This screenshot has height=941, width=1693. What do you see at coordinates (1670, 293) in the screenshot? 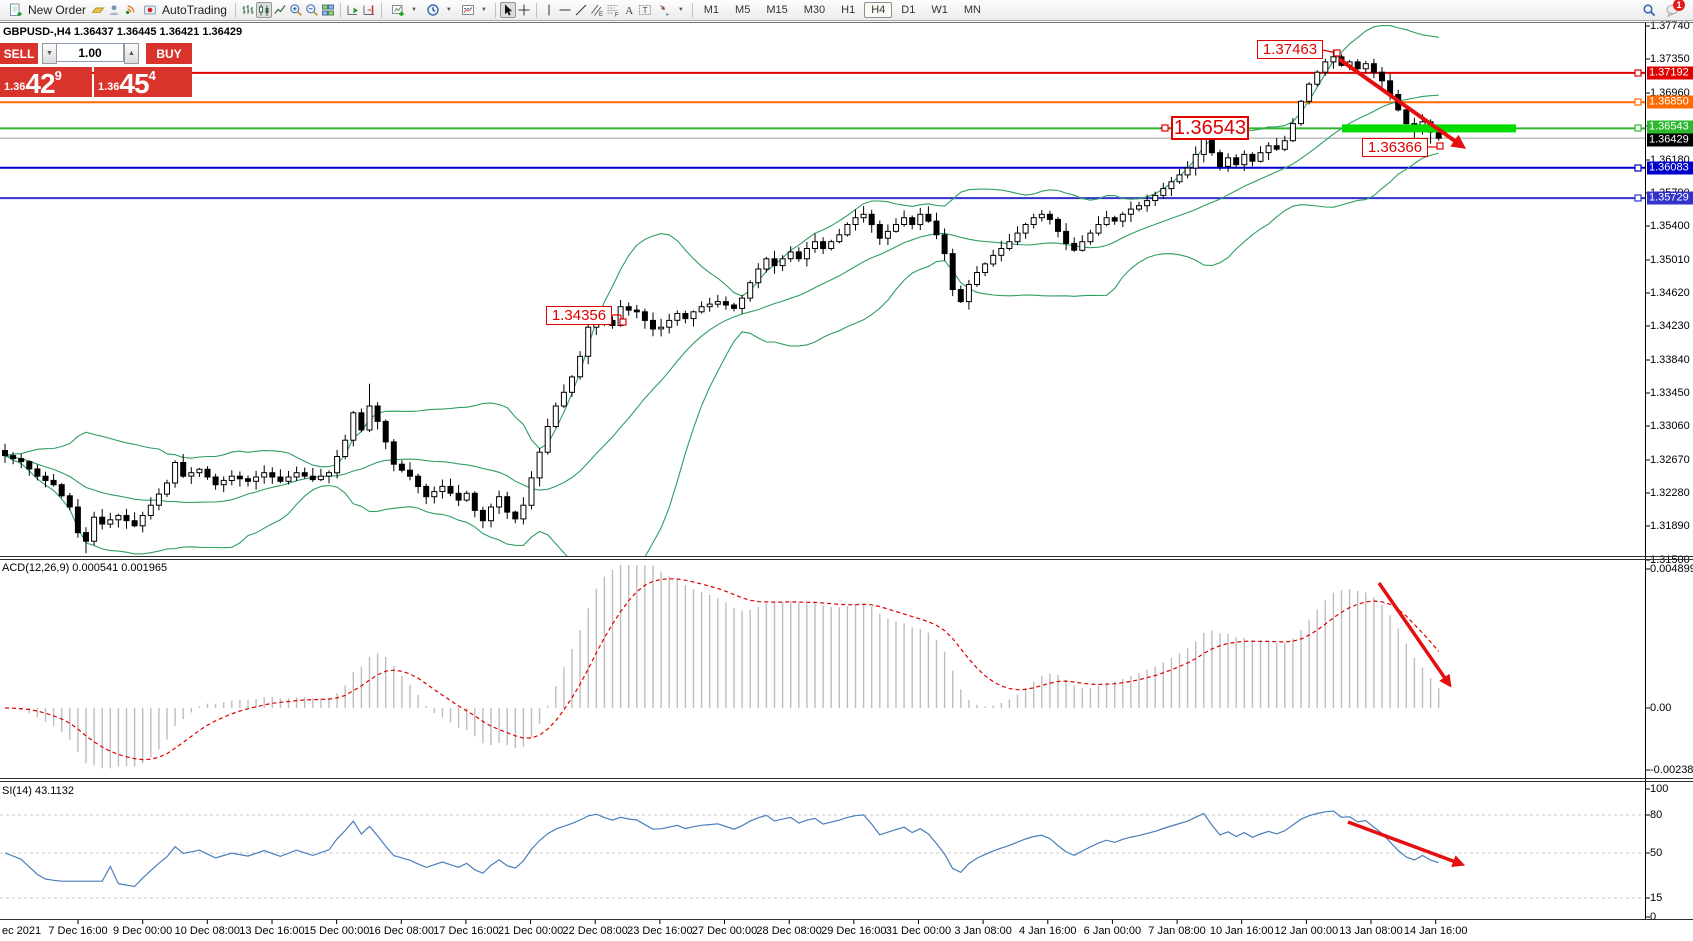
I see `price-axis-tick: 1.34620` at bounding box center [1670, 293].